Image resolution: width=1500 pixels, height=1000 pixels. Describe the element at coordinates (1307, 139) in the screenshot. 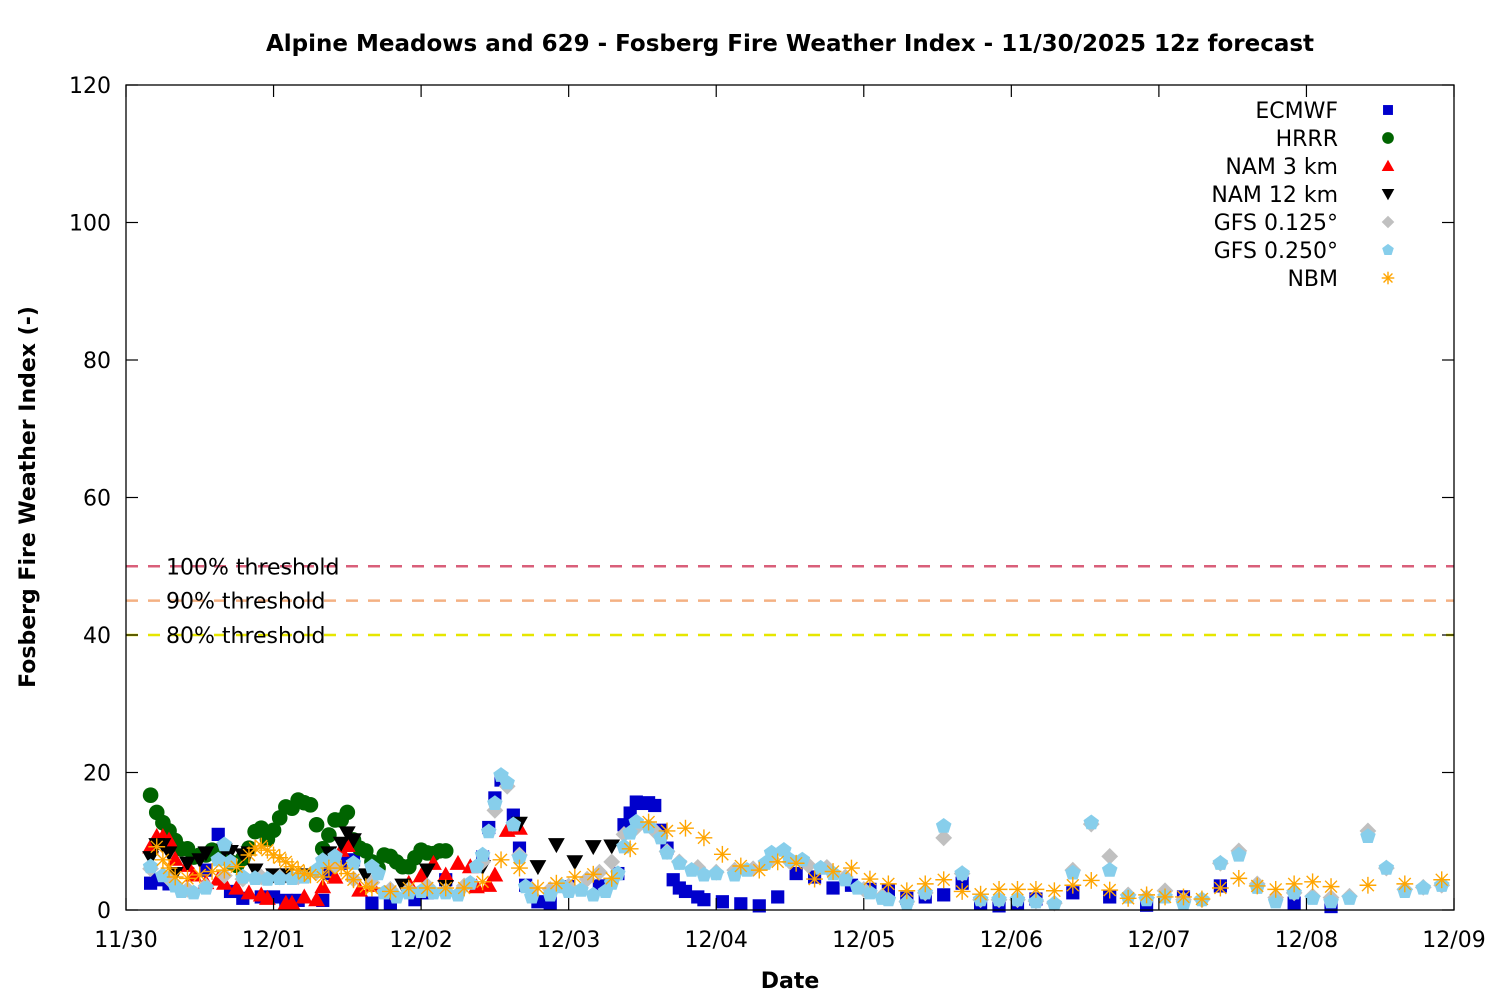

I see `legend-label: HRRR` at that location.